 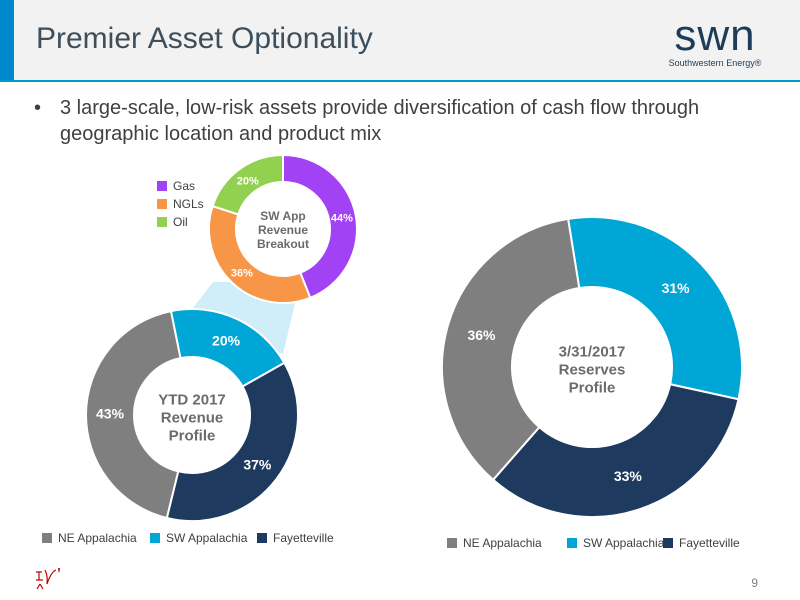 What do you see at coordinates (592, 351) in the screenshot?
I see `chart-center-title-line: 3/31/2017` at bounding box center [592, 351].